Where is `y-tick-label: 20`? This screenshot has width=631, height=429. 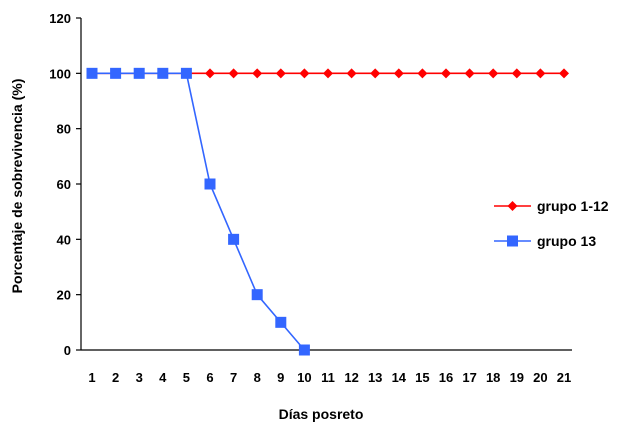 y-tick-label: 20 is located at coordinates (64, 295).